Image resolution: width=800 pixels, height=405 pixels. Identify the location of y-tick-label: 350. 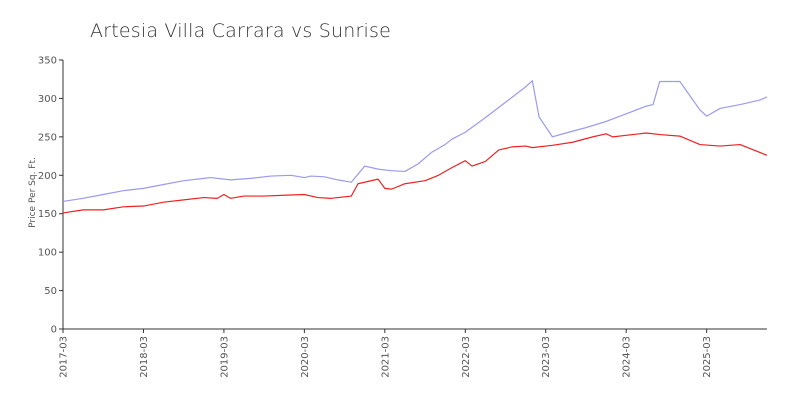
(47, 61).